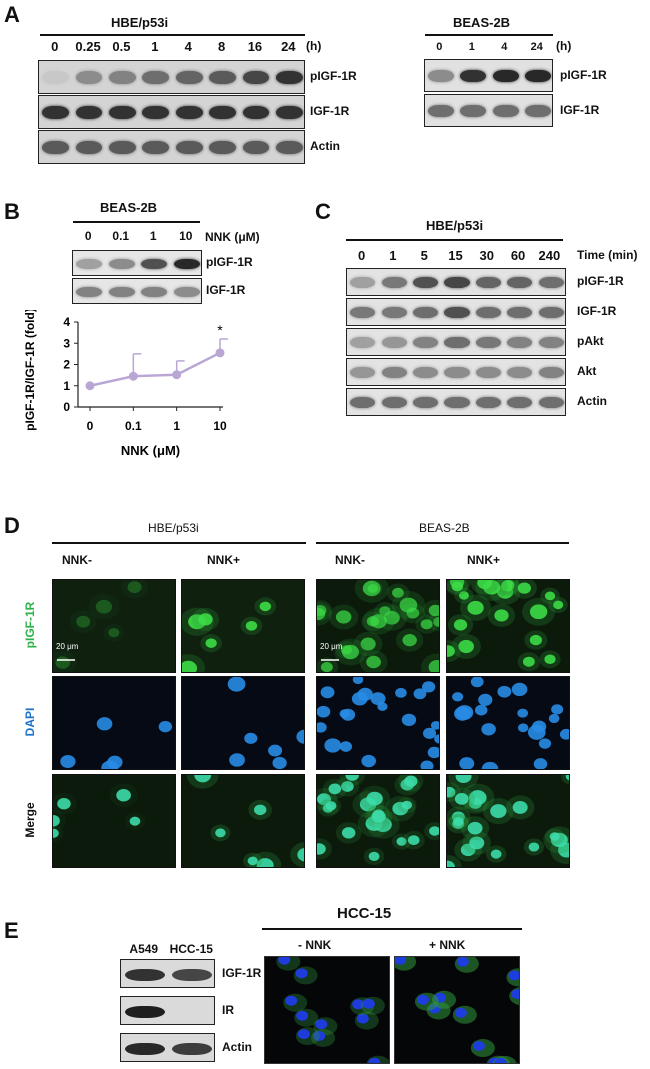 The height and width of the screenshot is (1069, 650). I want to click on blot-row-label: pAkt, so click(590, 341).